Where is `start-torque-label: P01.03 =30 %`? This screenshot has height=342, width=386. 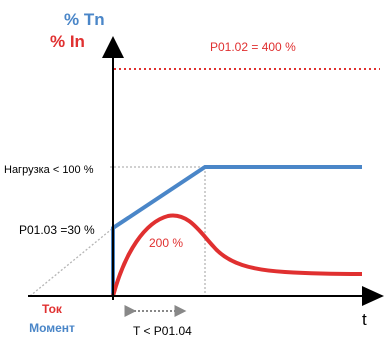
start-torque-label: P01.03 =30 % is located at coordinates (57, 230).